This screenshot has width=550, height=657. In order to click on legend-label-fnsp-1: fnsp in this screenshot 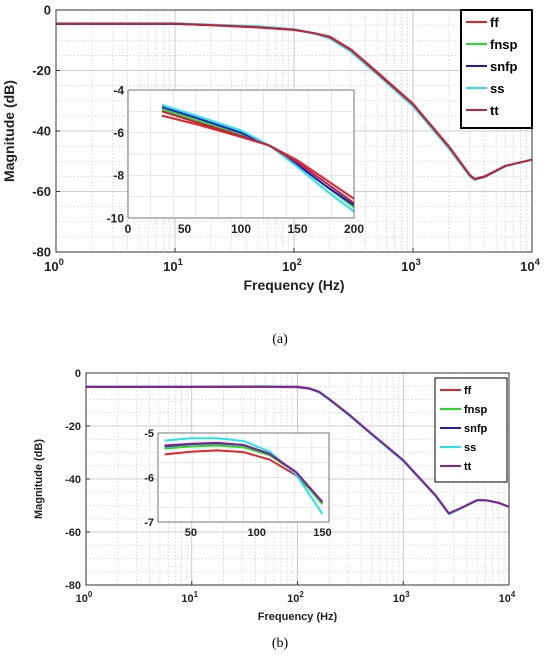, I will do `click(476, 410)`.